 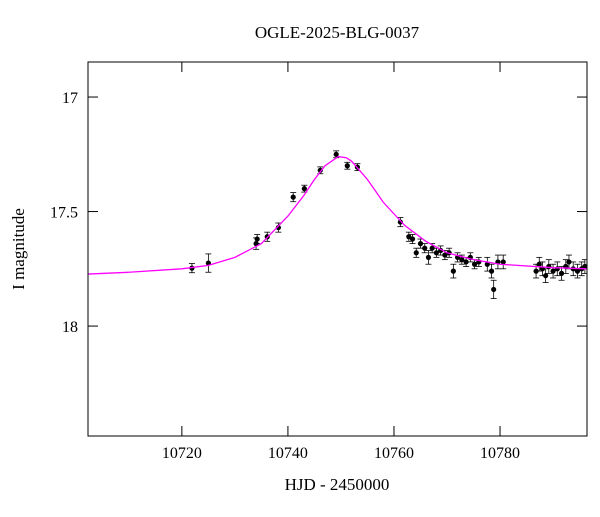 What do you see at coordinates (500, 453) in the screenshot?
I see `x-tick-label: 10780` at bounding box center [500, 453].